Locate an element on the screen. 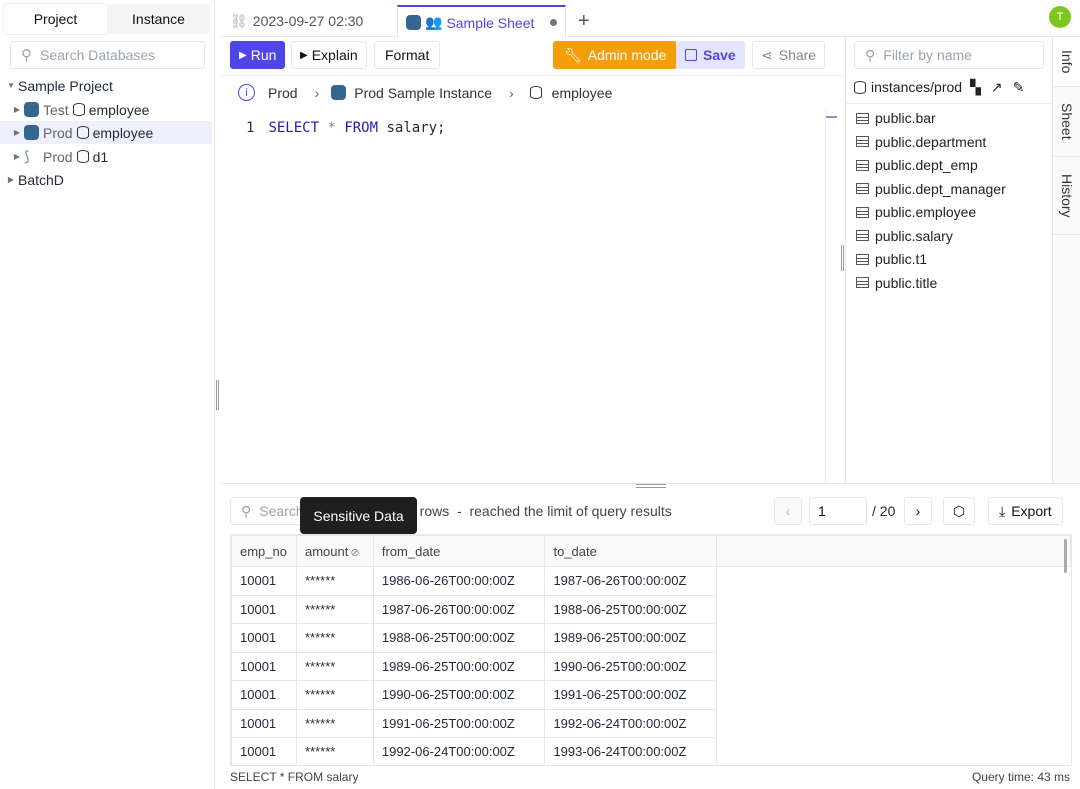 The height and width of the screenshot is (789, 1080). sql-editor: 1 SELECT * FROM salary; is located at coordinates (346, 128).